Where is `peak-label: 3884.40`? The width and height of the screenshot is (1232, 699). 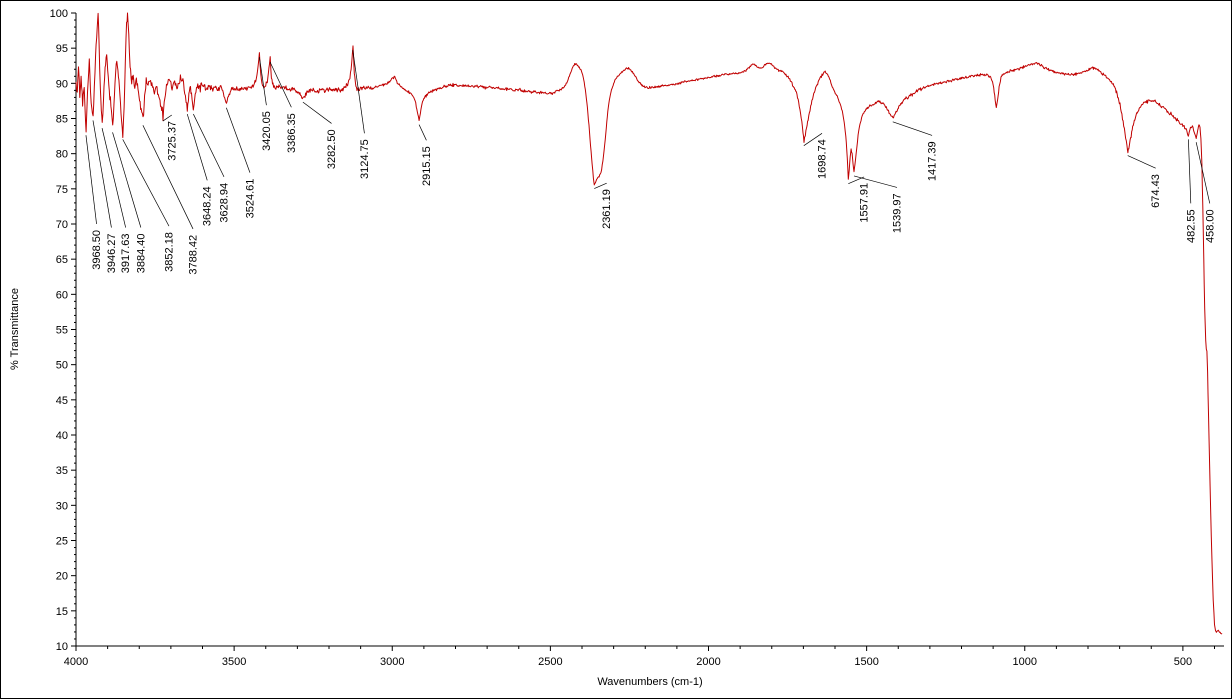 peak-label: 3884.40 is located at coordinates (141, 253).